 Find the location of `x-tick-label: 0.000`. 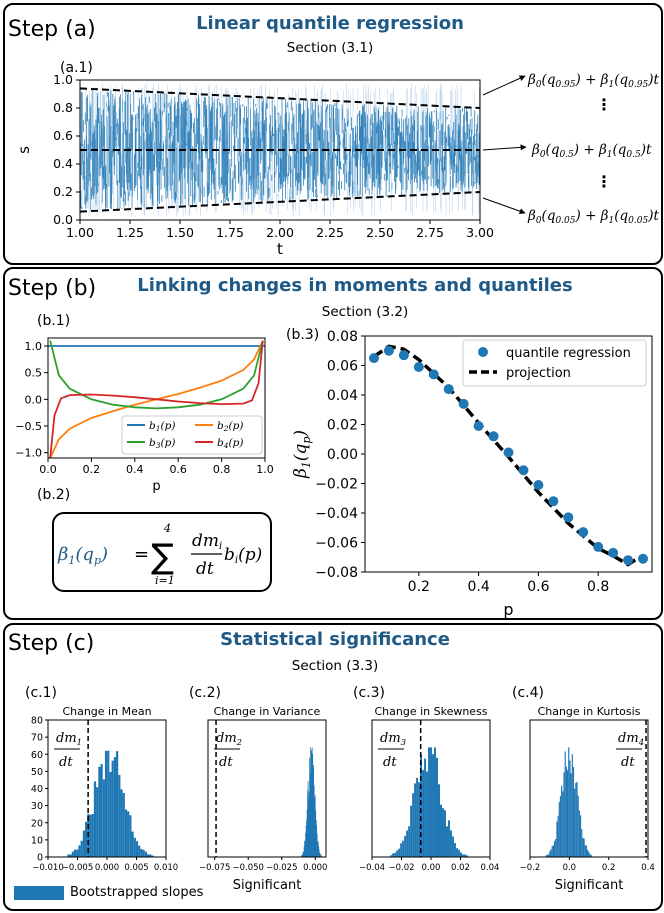

x-tick-label: 0.000 is located at coordinates (107, 868).